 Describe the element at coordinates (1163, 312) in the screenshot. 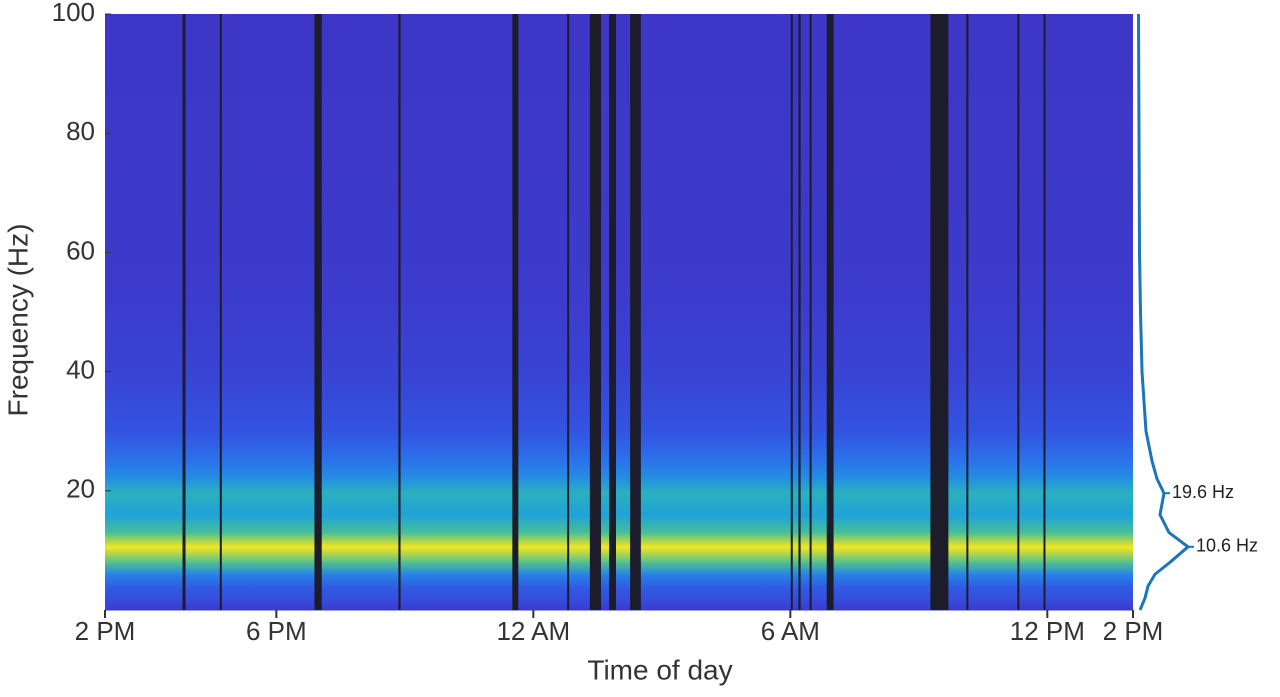

I see `spectrum-line` at that location.